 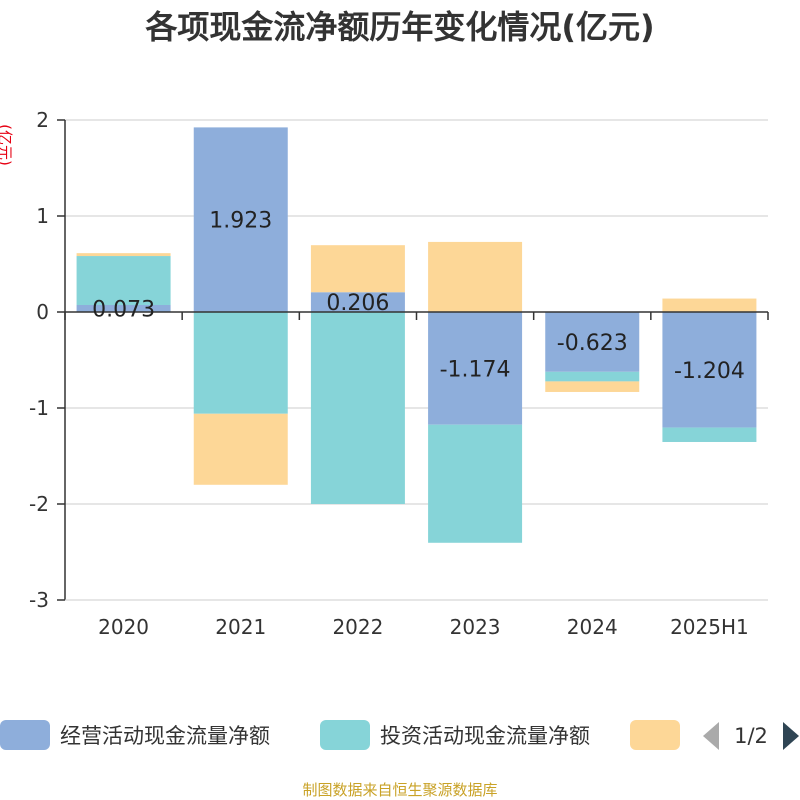 What do you see at coordinates (399, 27) in the screenshot?
I see `chart-title: 各项现金流净额历年变化情况(亿元)` at bounding box center [399, 27].